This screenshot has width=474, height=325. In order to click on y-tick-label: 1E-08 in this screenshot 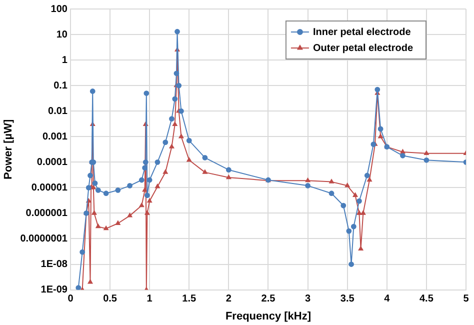, I will do `click(54, 264)`.